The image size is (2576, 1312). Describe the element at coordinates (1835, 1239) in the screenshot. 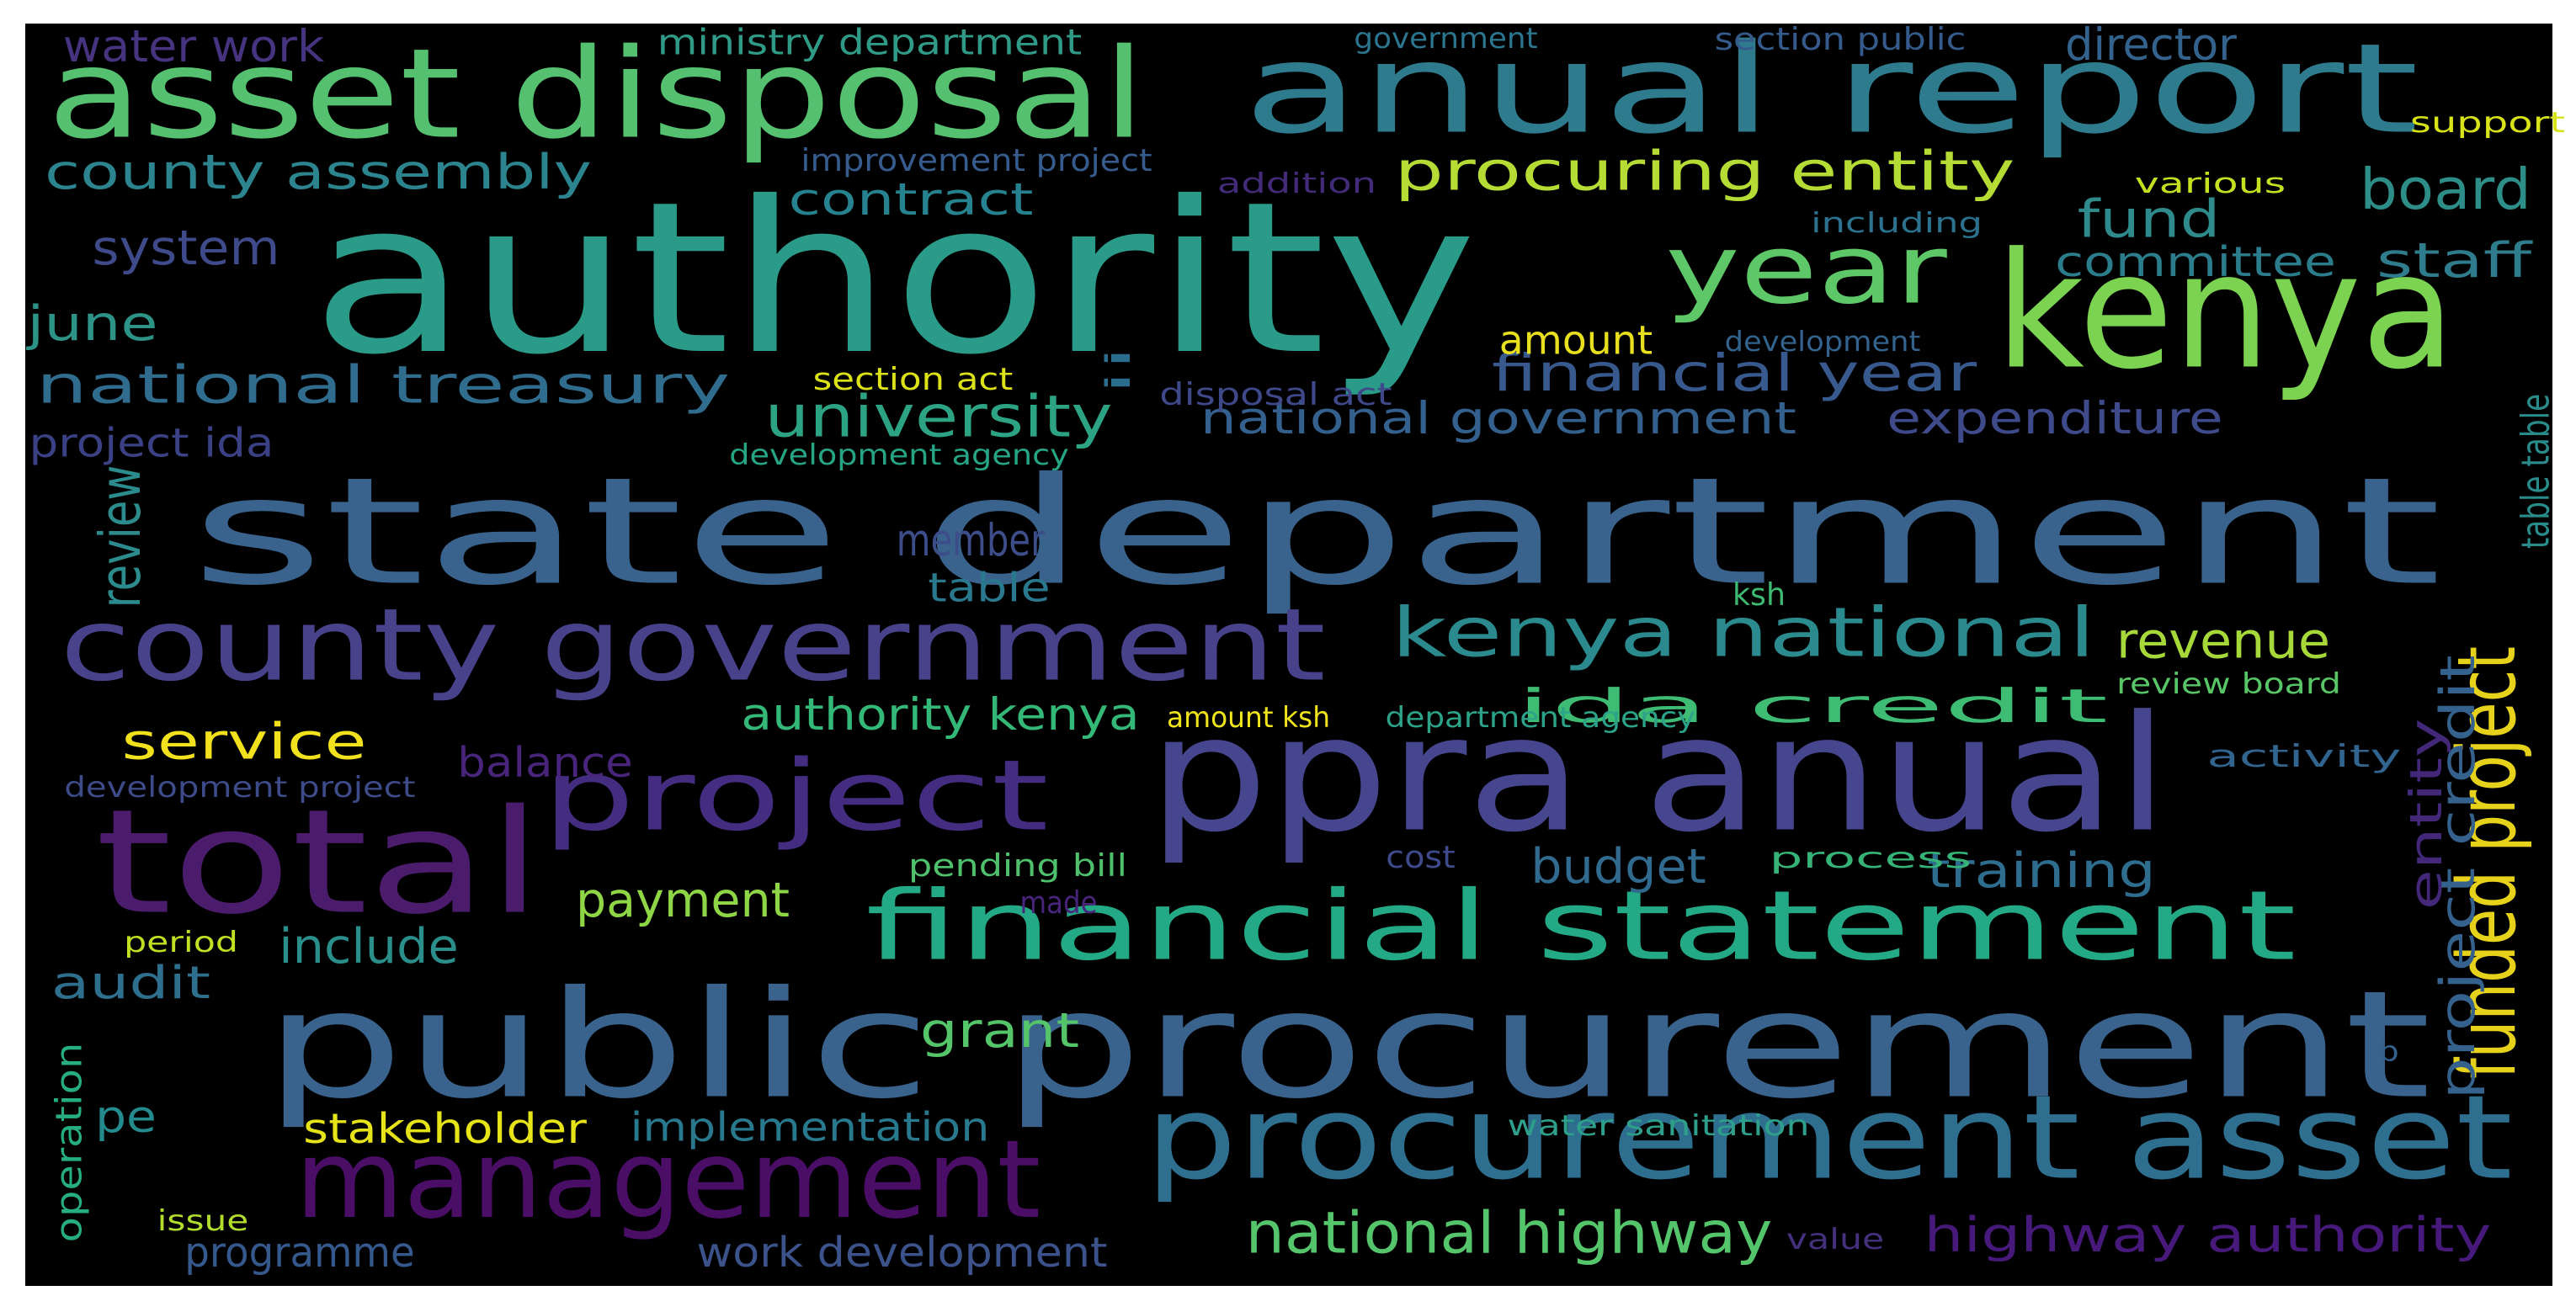

I see `word-value: value` at that location.